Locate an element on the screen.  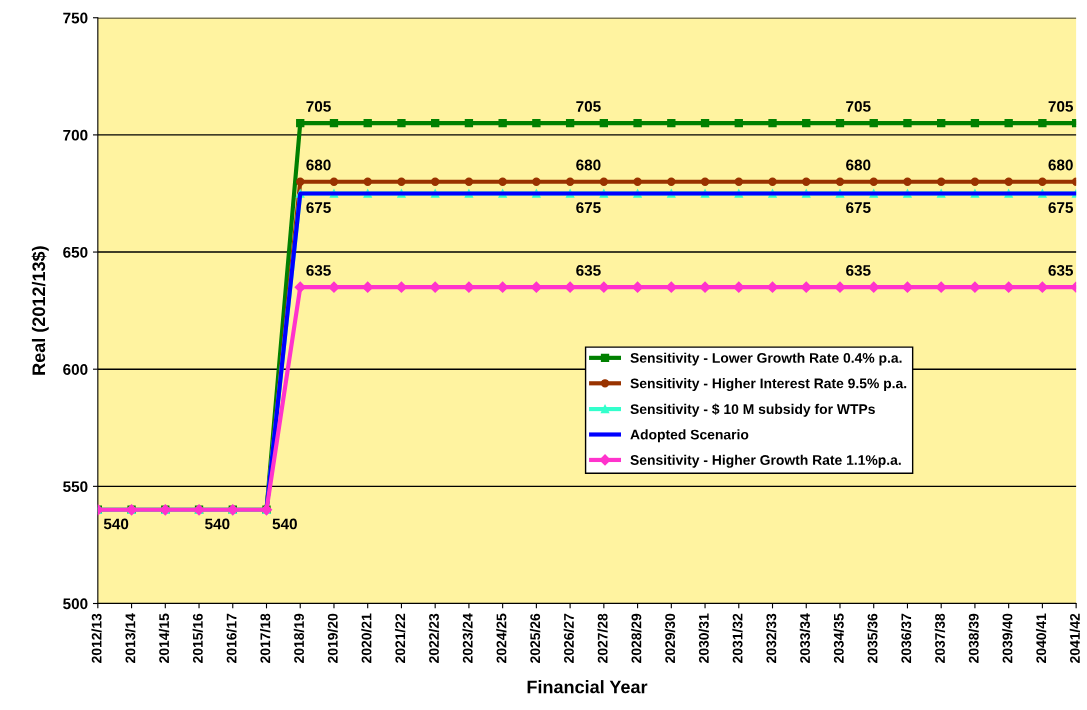
x-tick-label: 2041/42 is located at coordinates (1074, 638).